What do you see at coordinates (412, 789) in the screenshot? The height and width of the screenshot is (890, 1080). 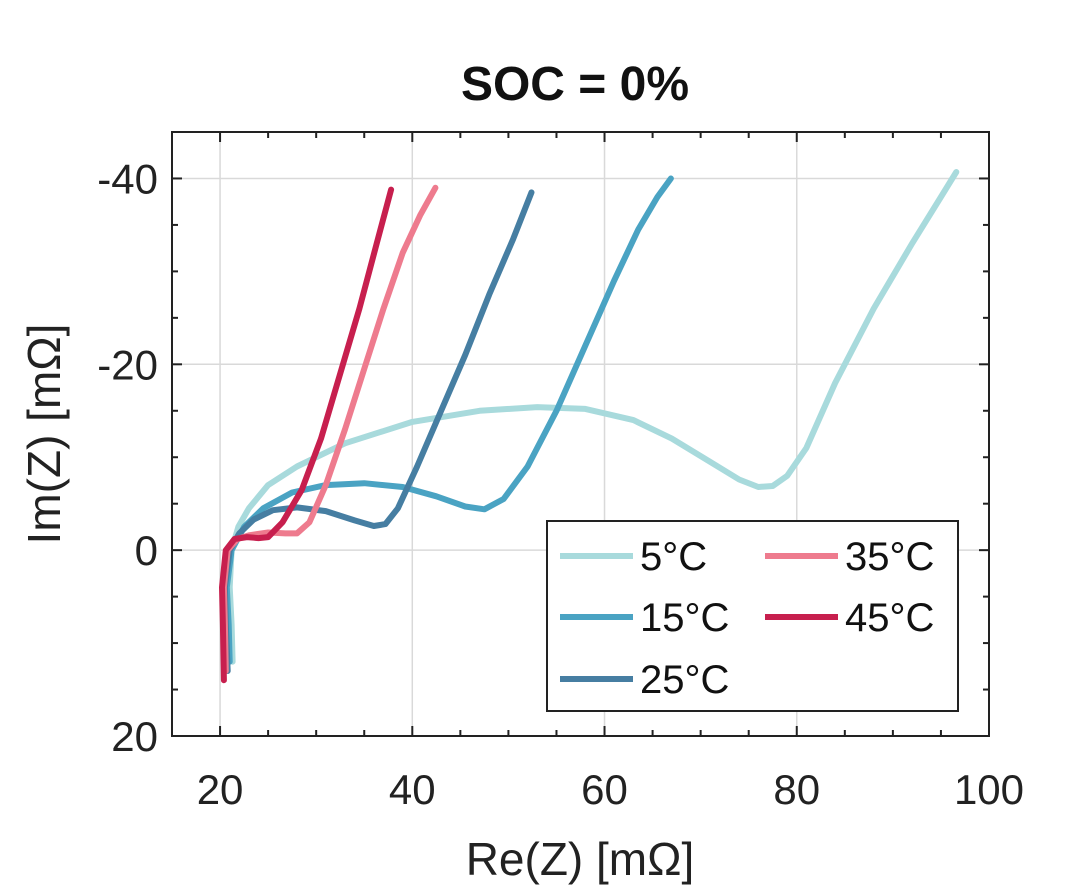 I see `x-tick-label: 40` at bounding box center [412, 789].